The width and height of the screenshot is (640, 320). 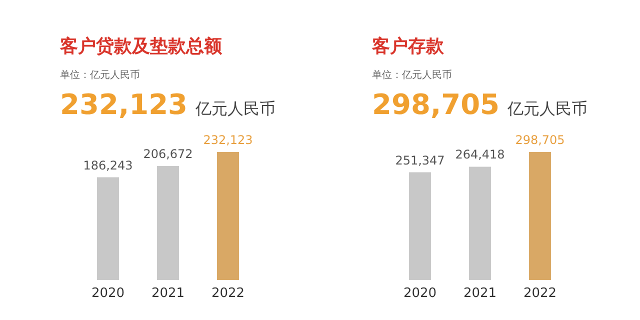 I want to click on chart-title: 客户存款, so click(x=408, y=46).